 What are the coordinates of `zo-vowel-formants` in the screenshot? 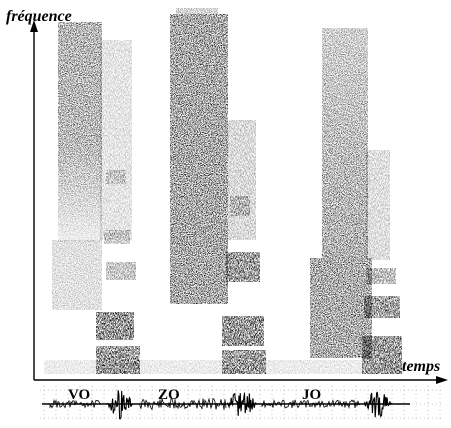 It's located at (244, 247).